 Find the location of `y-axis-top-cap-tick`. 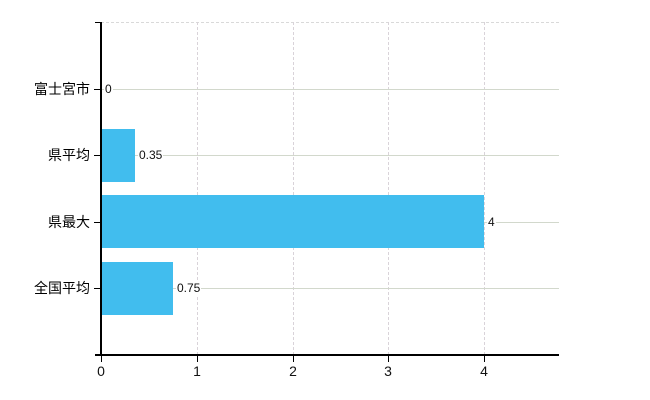

y-axis-top-cap-tick is located at coordinates (98, 22).